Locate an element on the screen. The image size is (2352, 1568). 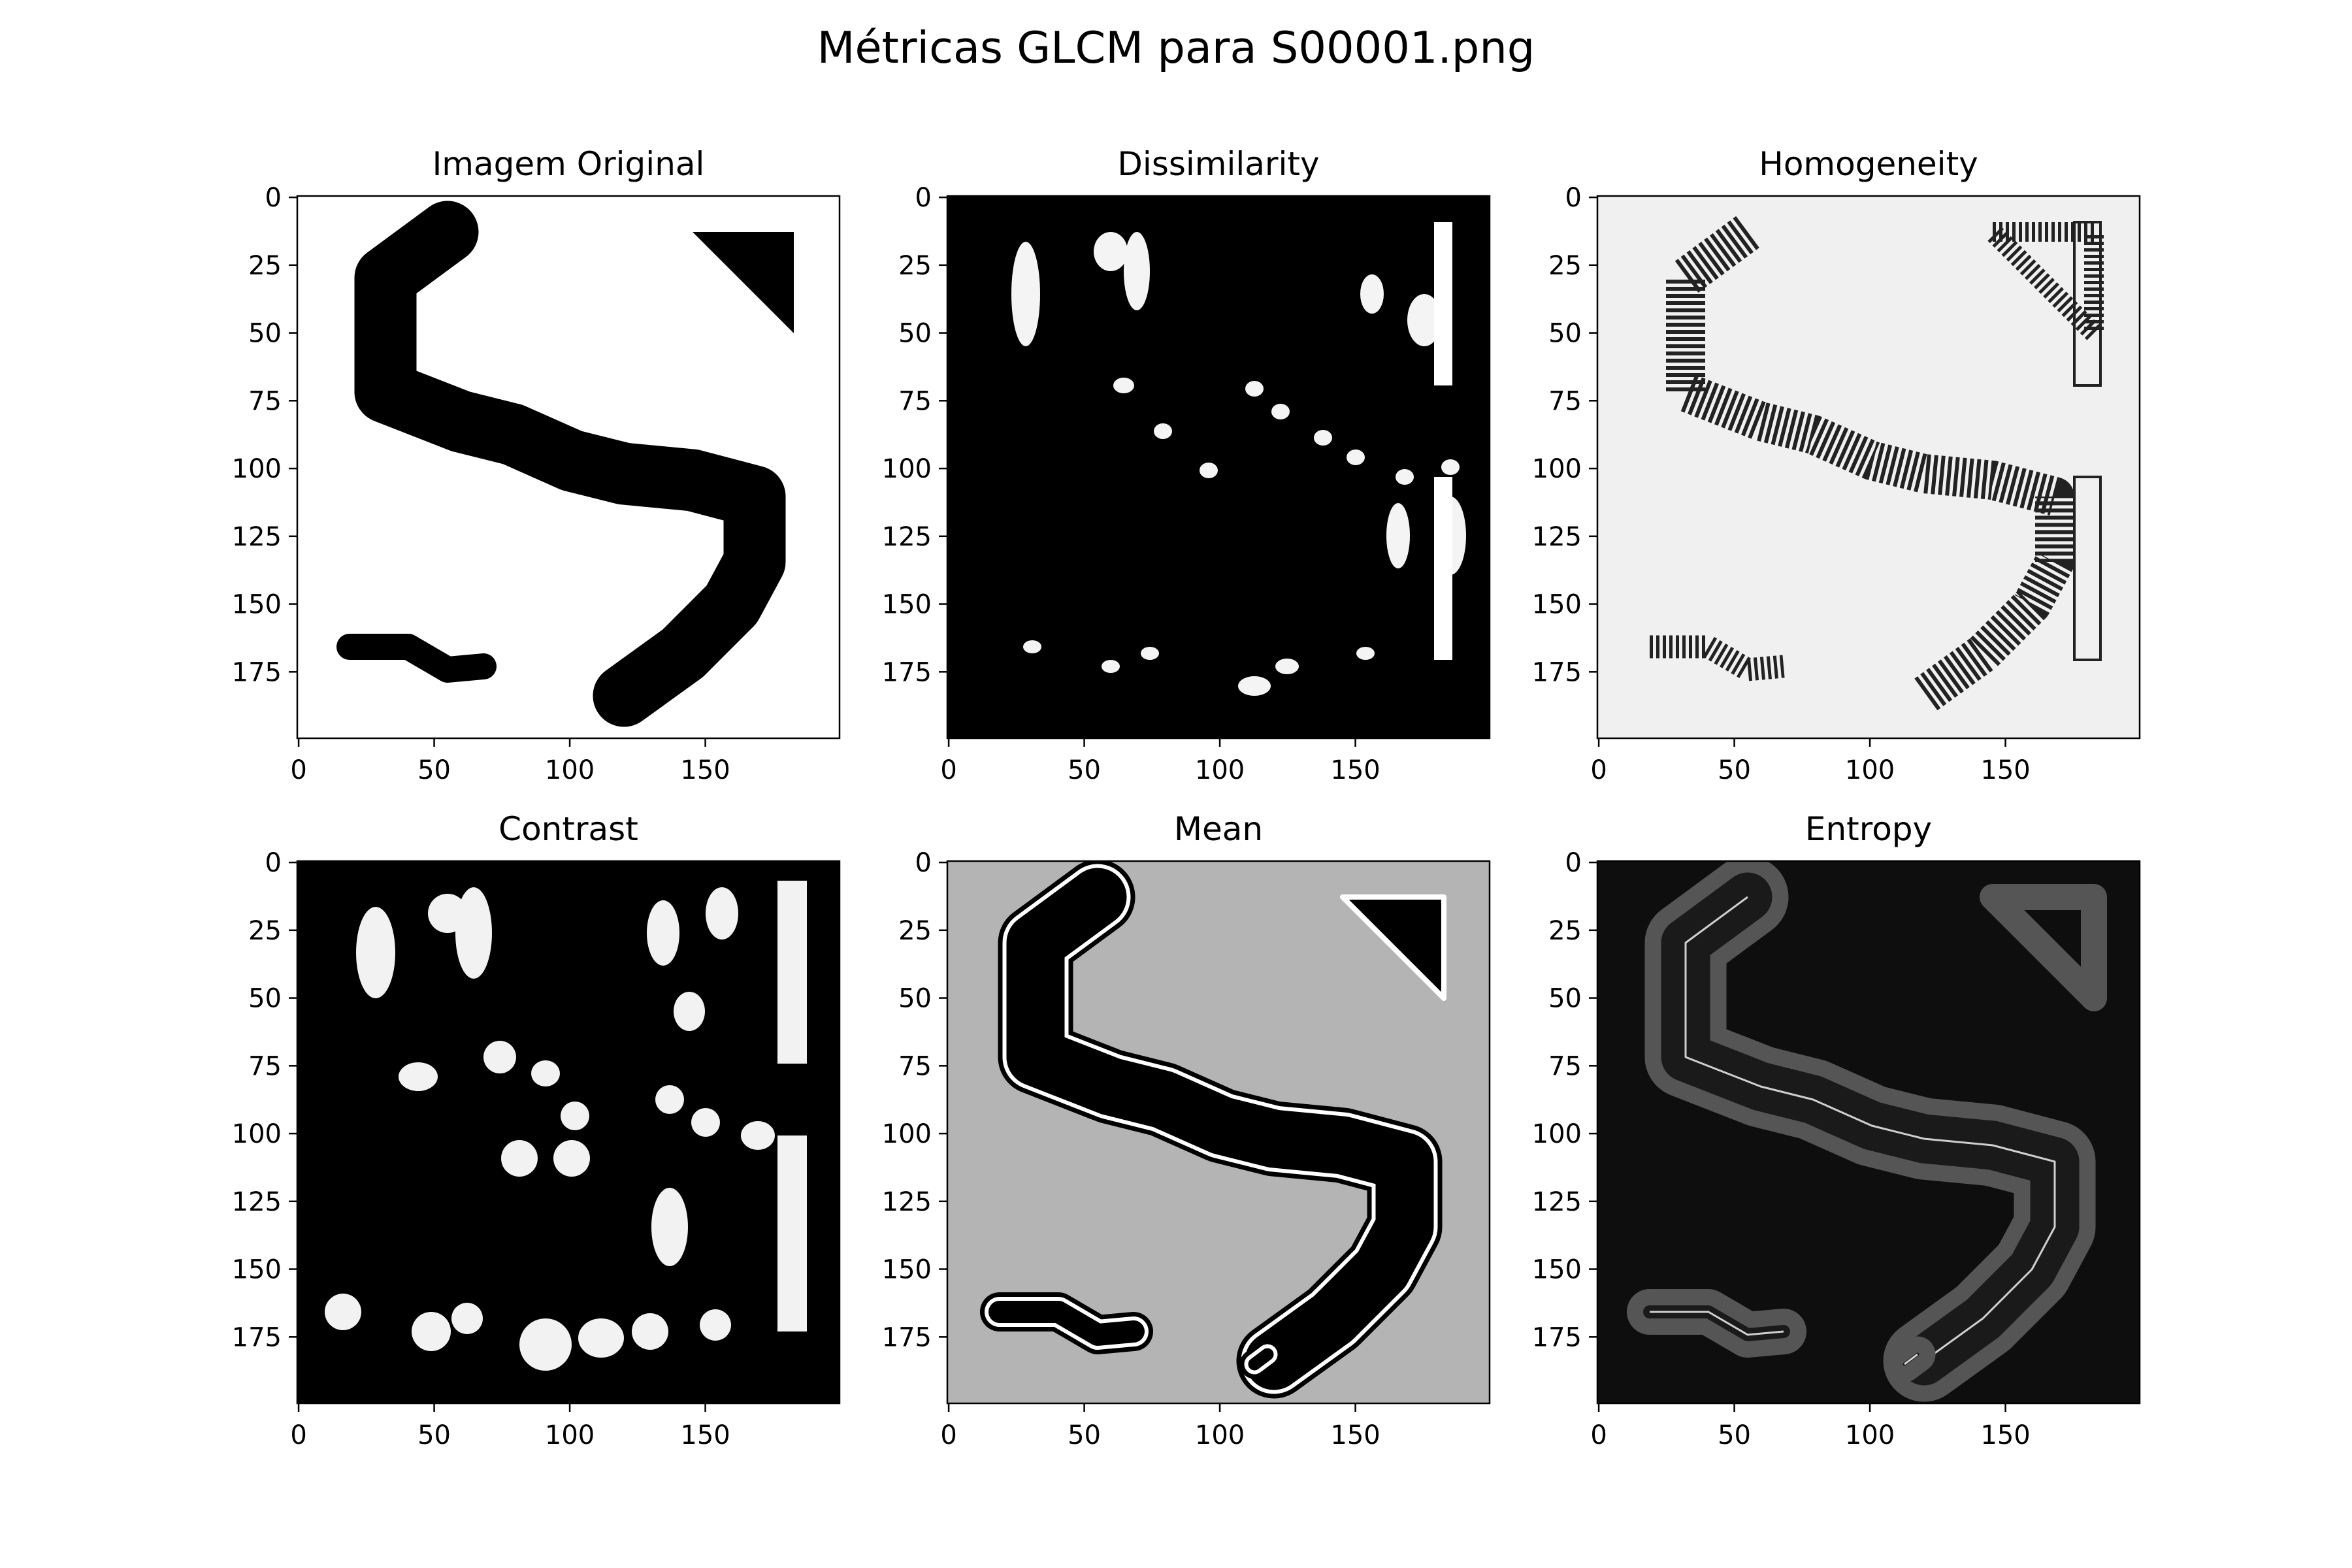
entropy-centerline is located at coordinates (1870, 1129).